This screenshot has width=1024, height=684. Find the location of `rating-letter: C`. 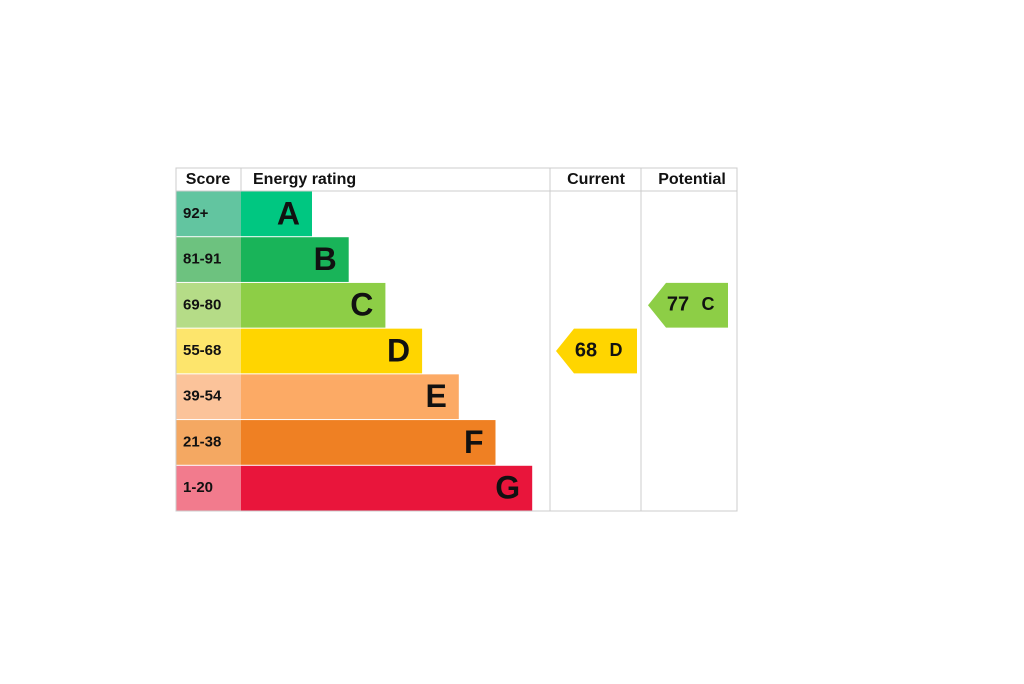

rating-letter: C is located at coordinates (361, 305).